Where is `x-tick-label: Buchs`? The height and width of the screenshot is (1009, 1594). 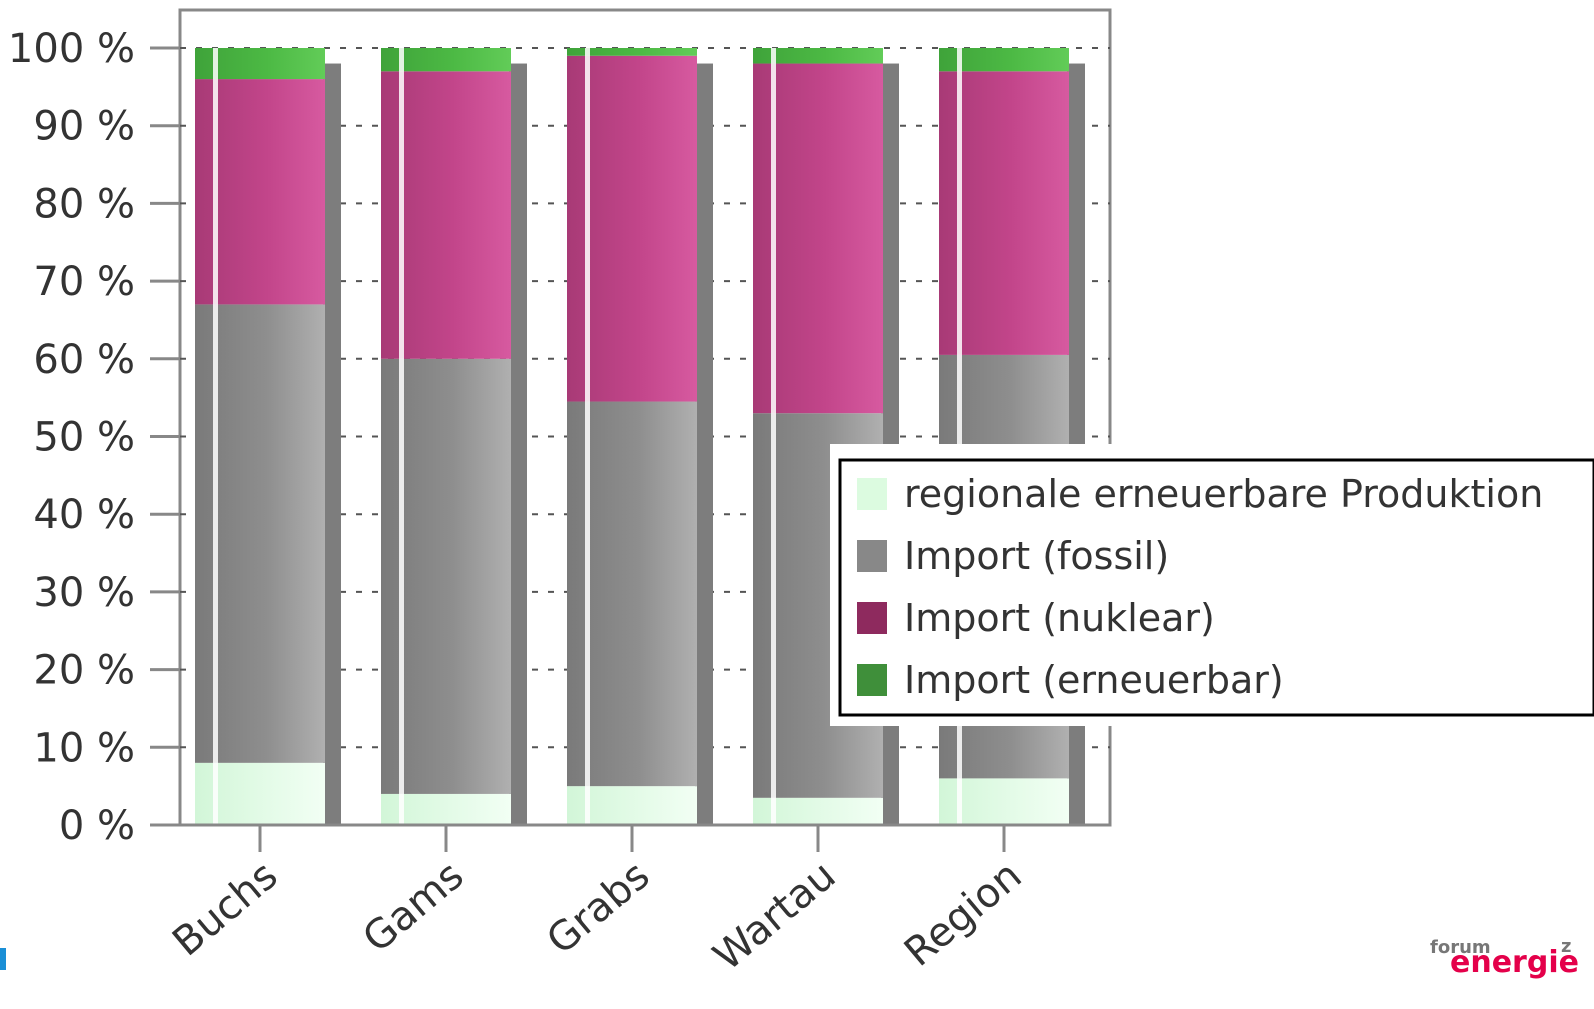 x-tick-label: Buchs is located at coordinates (225, 908).